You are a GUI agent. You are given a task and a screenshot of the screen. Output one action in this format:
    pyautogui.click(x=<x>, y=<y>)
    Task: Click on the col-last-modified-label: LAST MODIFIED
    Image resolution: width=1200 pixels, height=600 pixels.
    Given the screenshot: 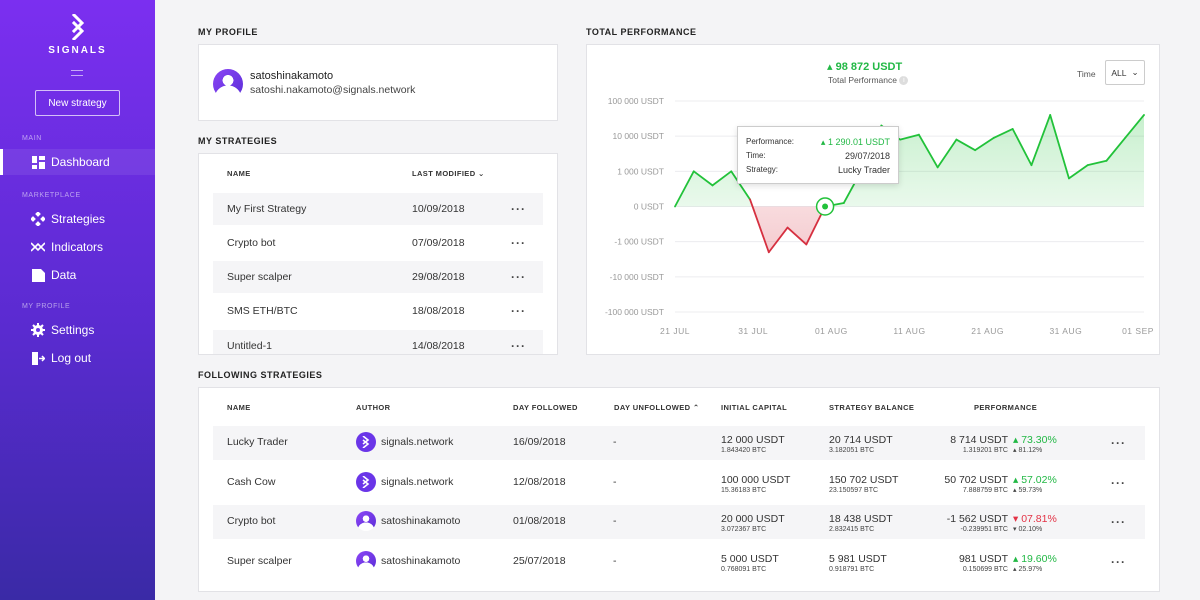 What is the action you would take?
    pyautogui.click(x=444, y=173)
    